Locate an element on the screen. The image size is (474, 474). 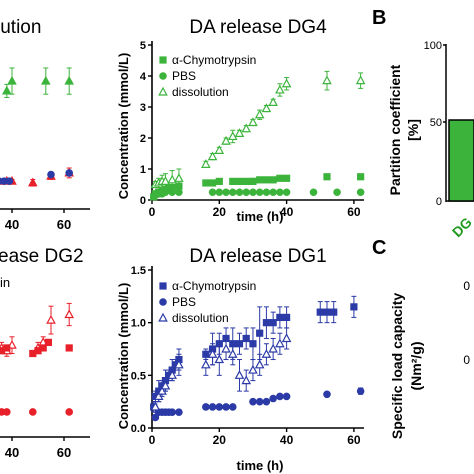
chart-dg1-title: DA release DG1 is located at coordinates (257, 256).